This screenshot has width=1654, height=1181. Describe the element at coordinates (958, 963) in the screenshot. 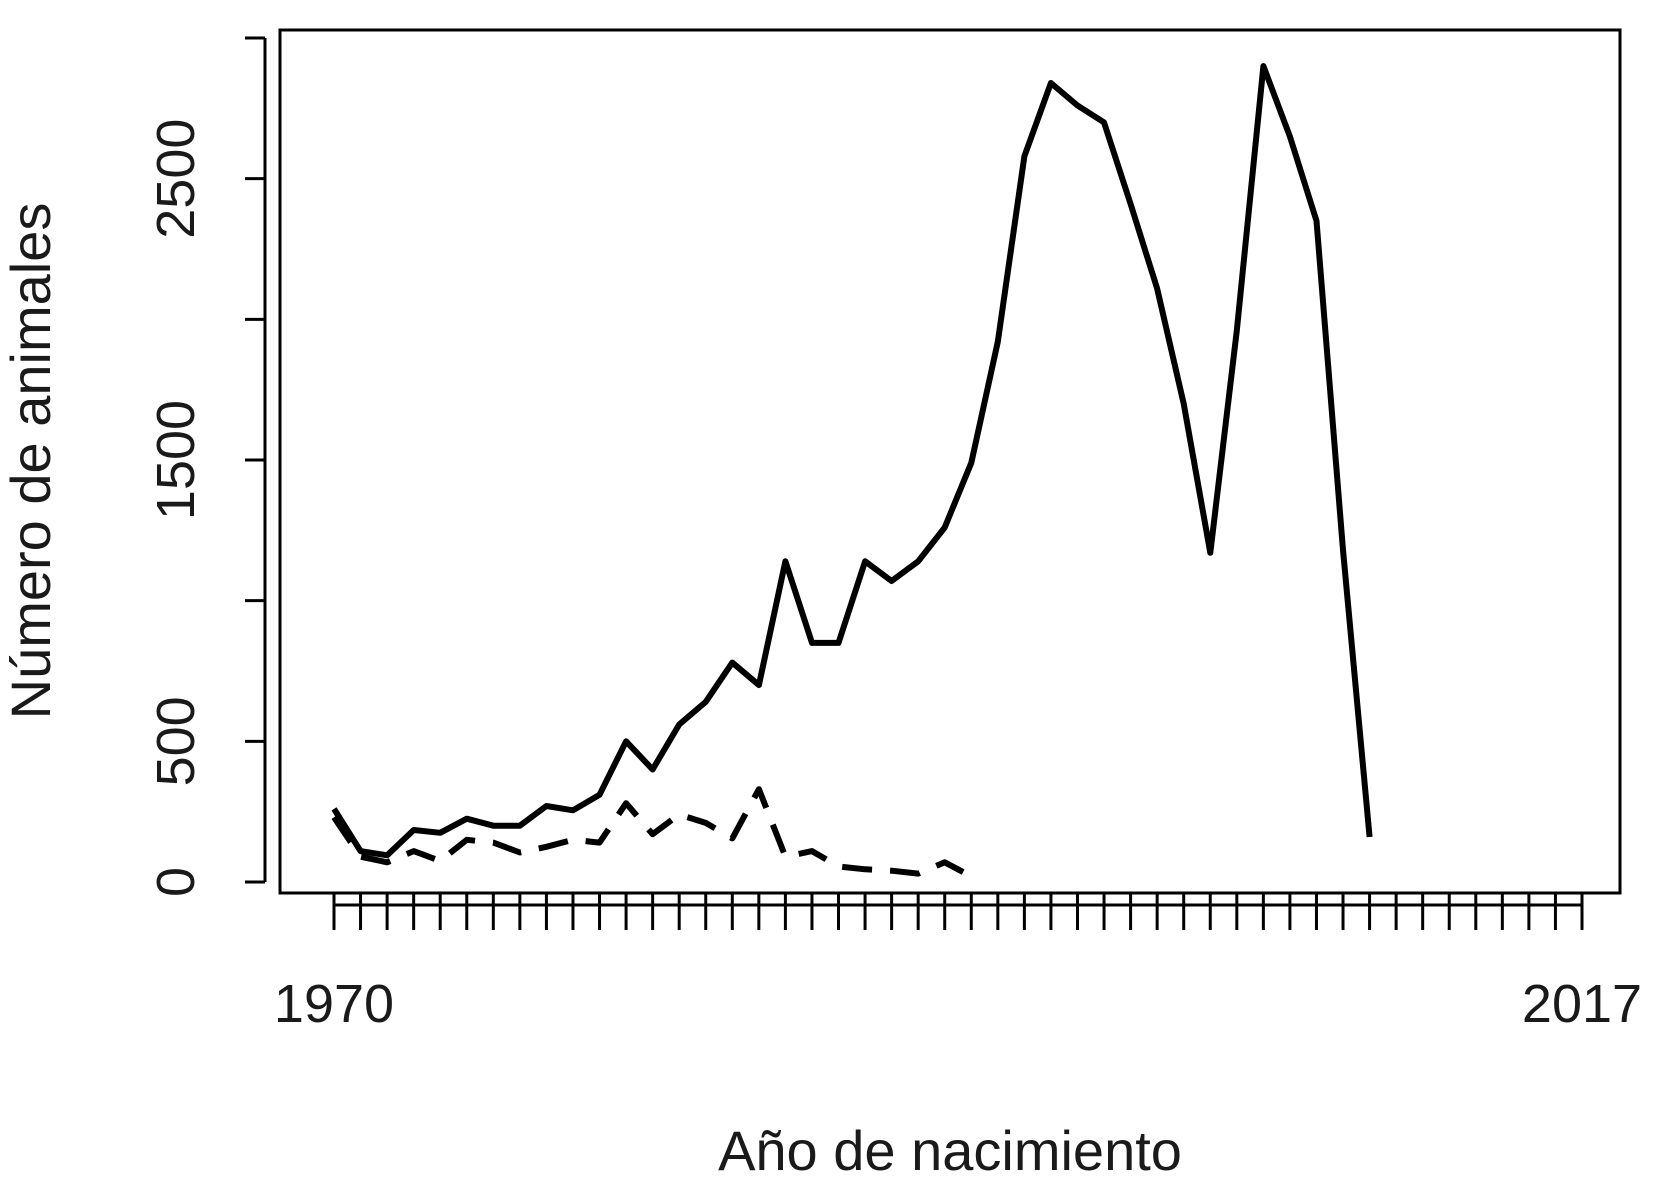

I see `x-axis: 1970 2017` at that location.